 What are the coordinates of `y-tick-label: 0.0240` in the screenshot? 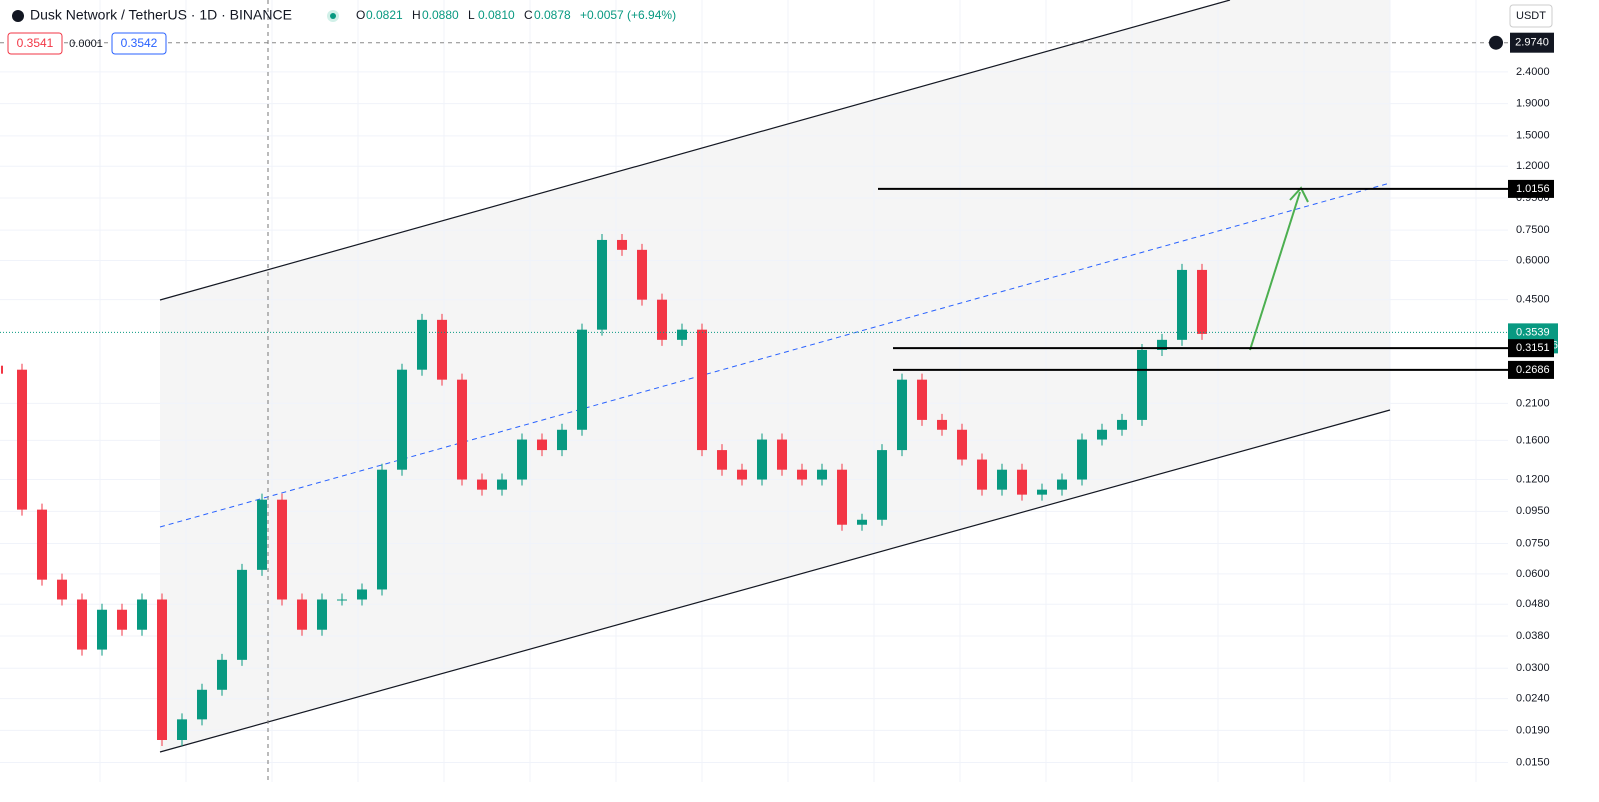 It's located at (1533, 698).